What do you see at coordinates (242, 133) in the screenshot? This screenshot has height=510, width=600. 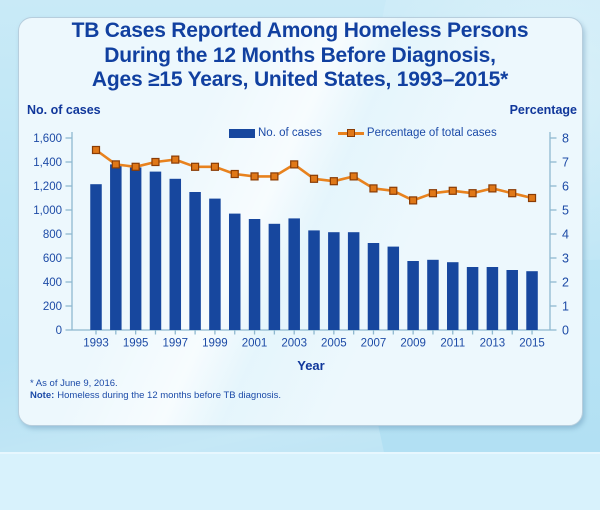 I see `bar-swatch-icon` at bounding box center [242, 133].